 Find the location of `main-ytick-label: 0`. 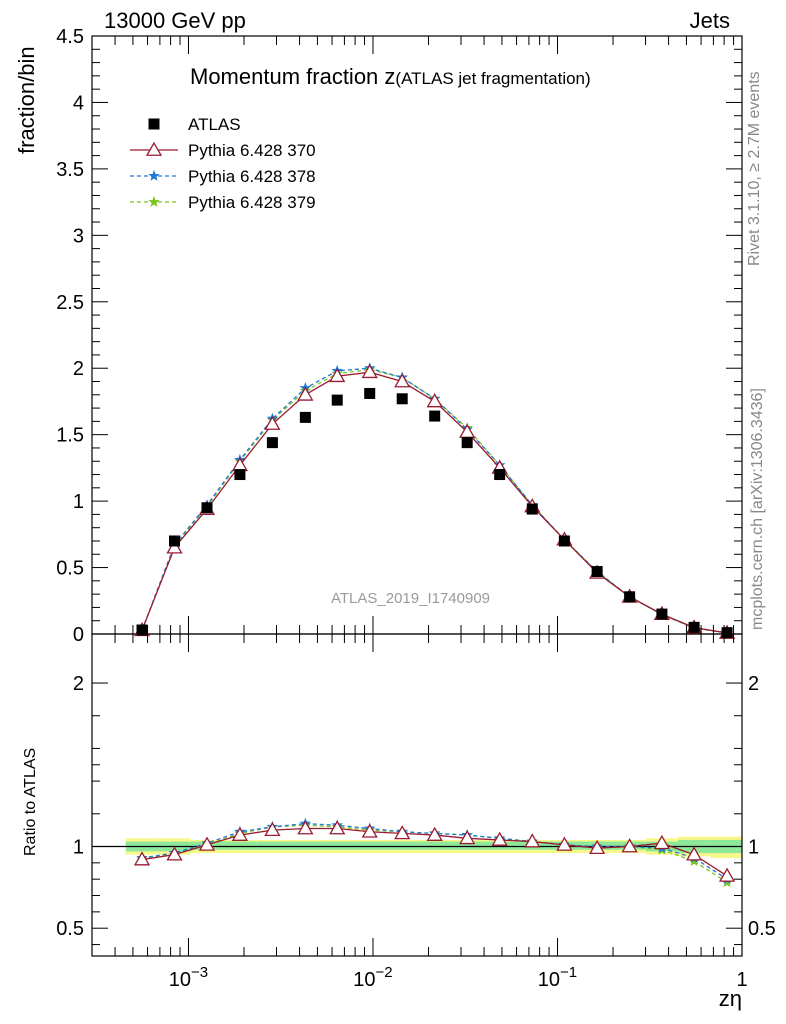

main-ytick-label: 0 is located at coordinates (78, 635).